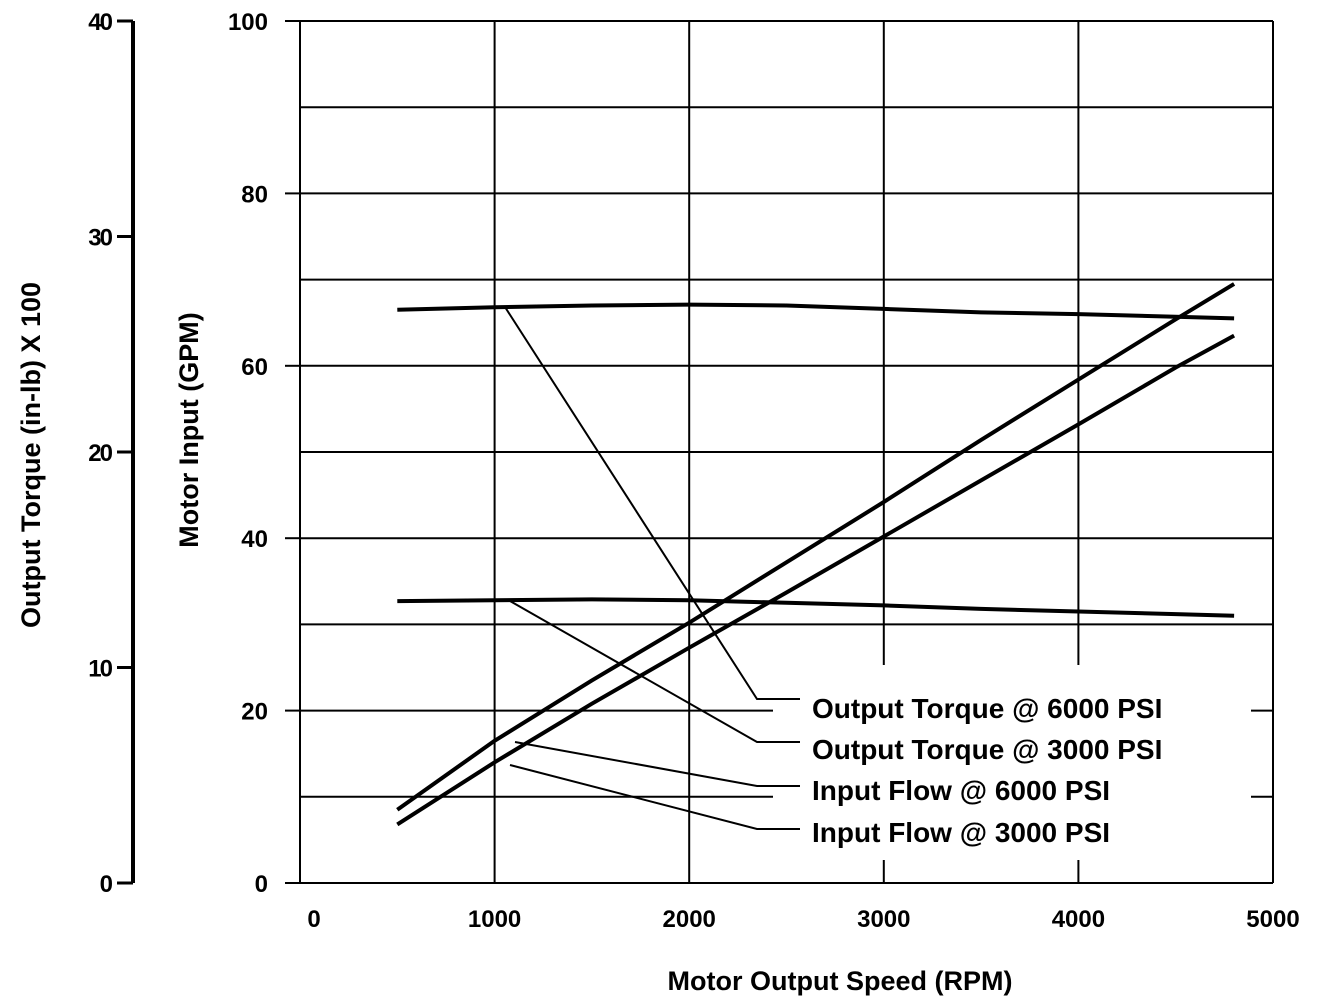 The image size is (1323, 999). Describe the element at coordinates (248, 22) in the screenshot. I see `y-tick-label: 100` at that location.